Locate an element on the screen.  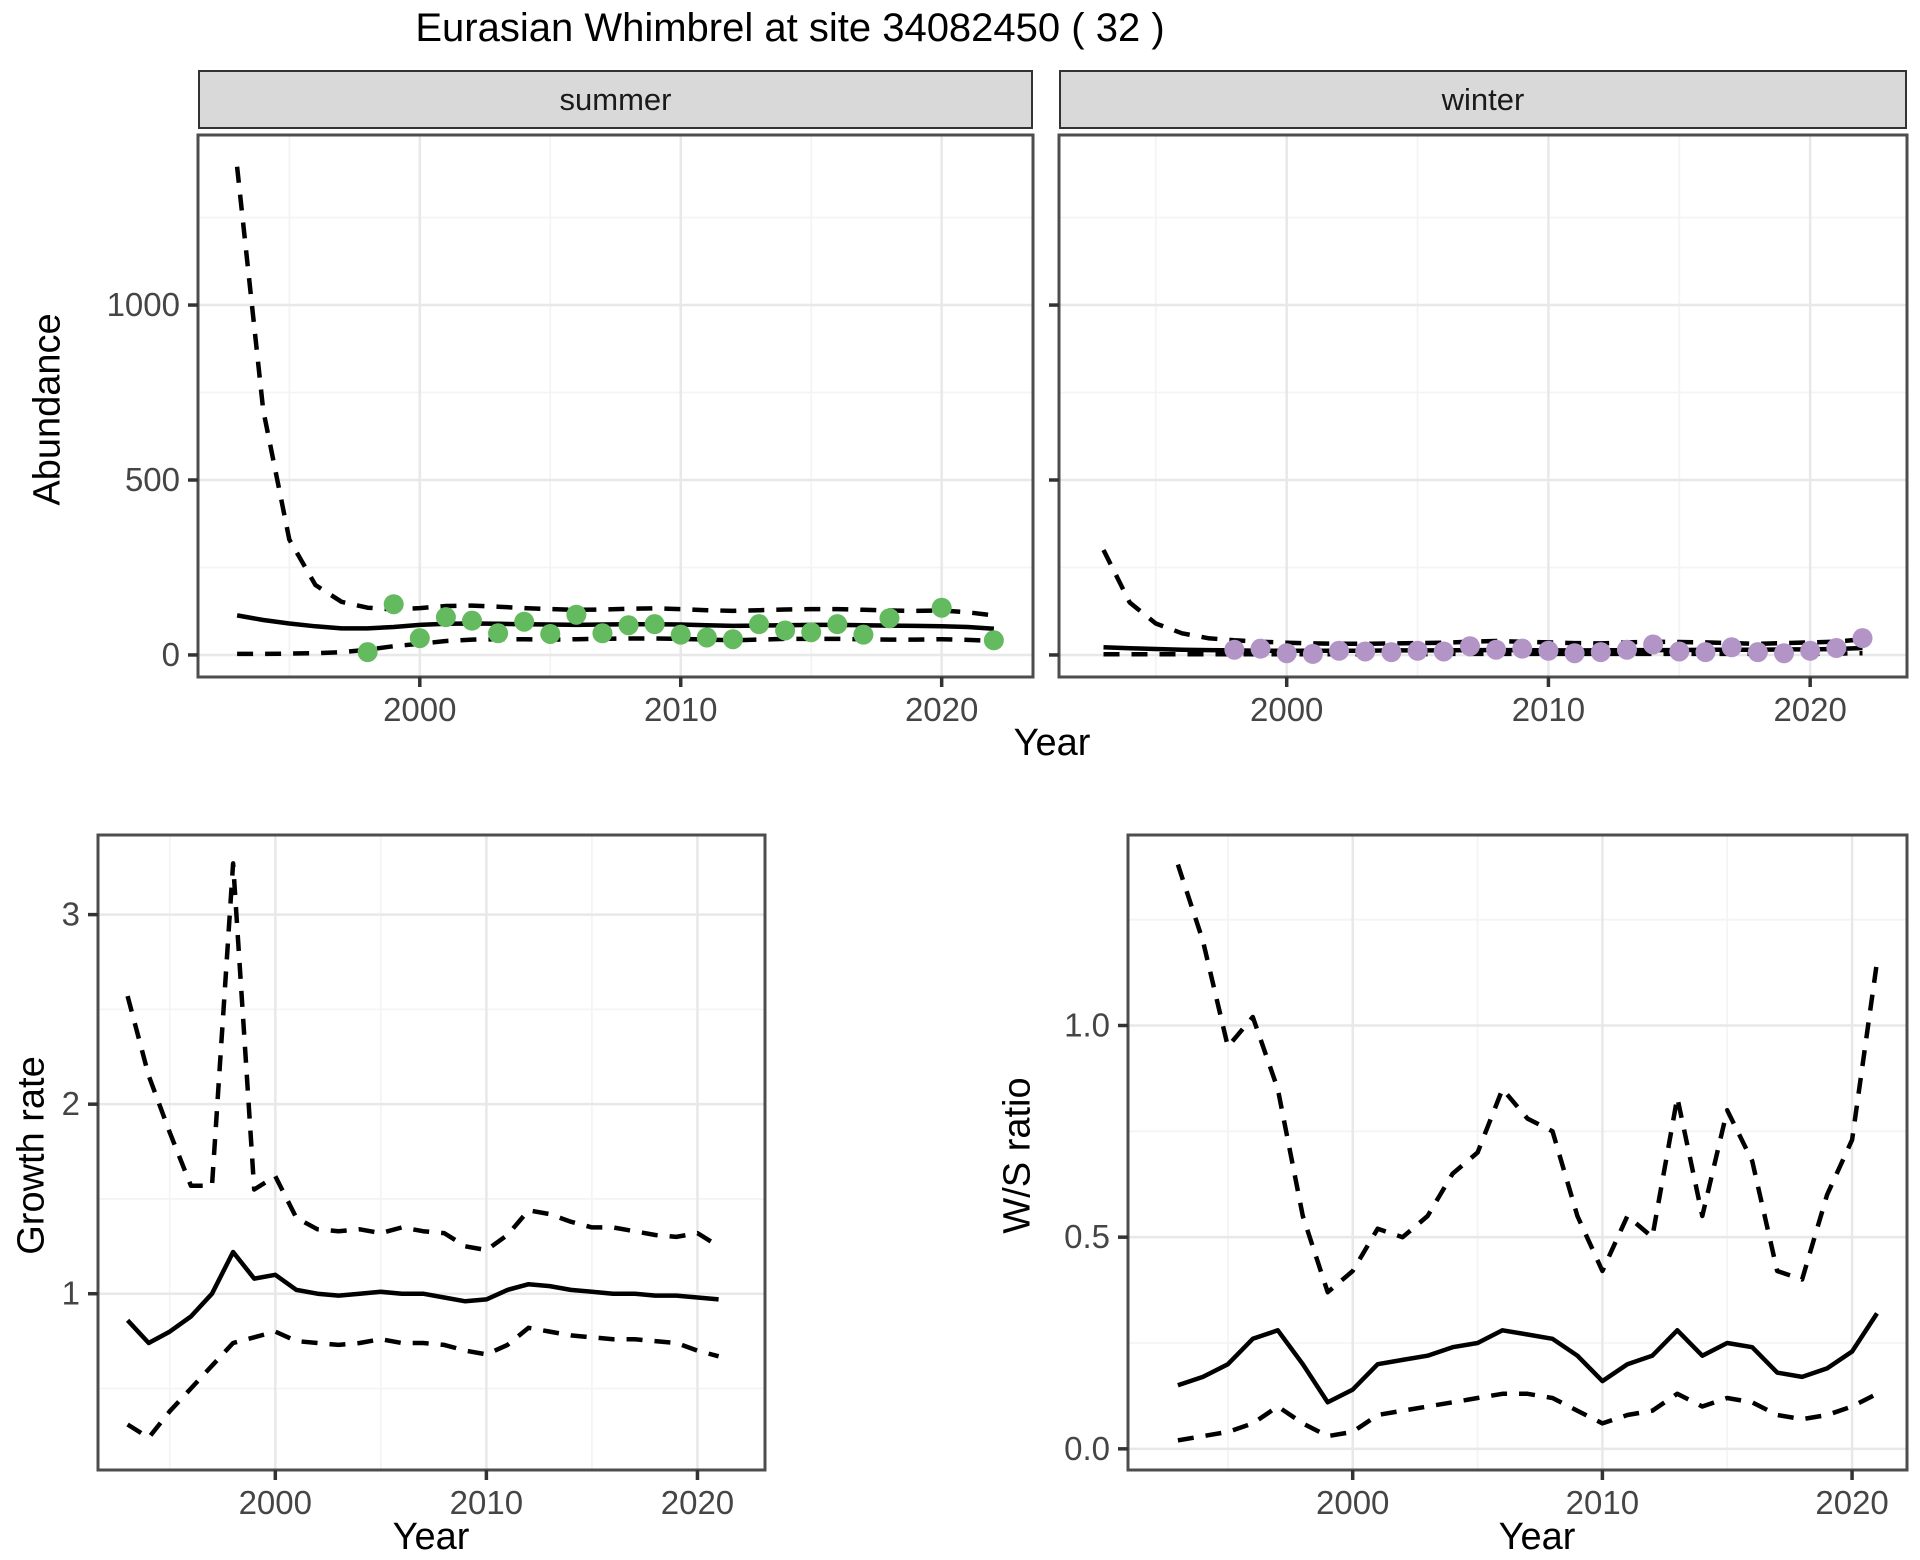
abundance-axis-title: Abundance is located at coordinates (47, 409).